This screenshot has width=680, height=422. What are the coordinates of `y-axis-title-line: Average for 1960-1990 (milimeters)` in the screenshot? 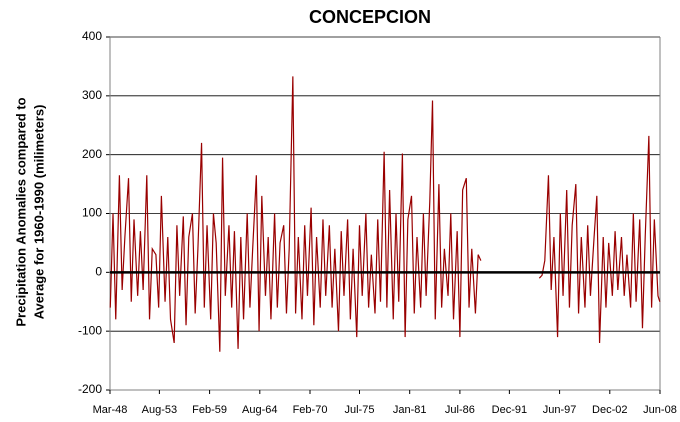 It's located at (38, 212).